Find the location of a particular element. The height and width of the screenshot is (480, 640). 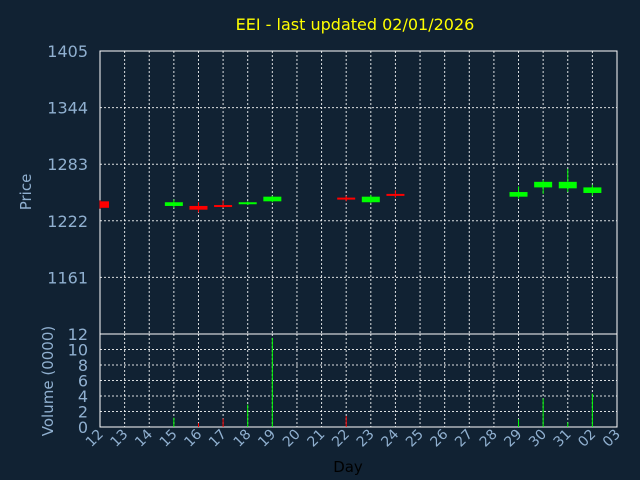

price-axis-label: Price is located at coordinates (26, 192).